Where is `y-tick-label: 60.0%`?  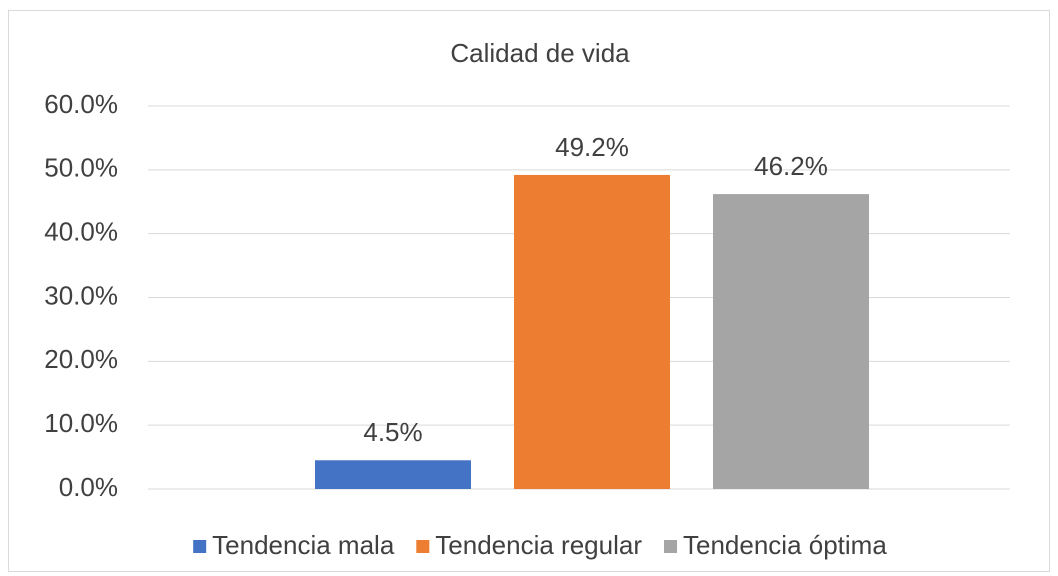
y-tick-label: 60.0% is located at coordinates (81, 104).